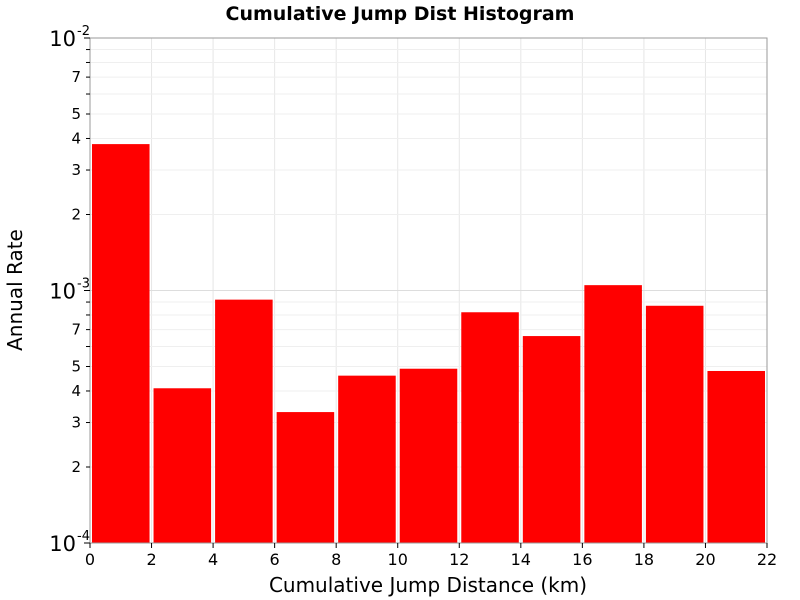 Image resolution: width=800 pixels, height=600 pixels. Describe the element at coordinates (459, 559) in the screenshot. I see `x-tick-label: 12` at that location.